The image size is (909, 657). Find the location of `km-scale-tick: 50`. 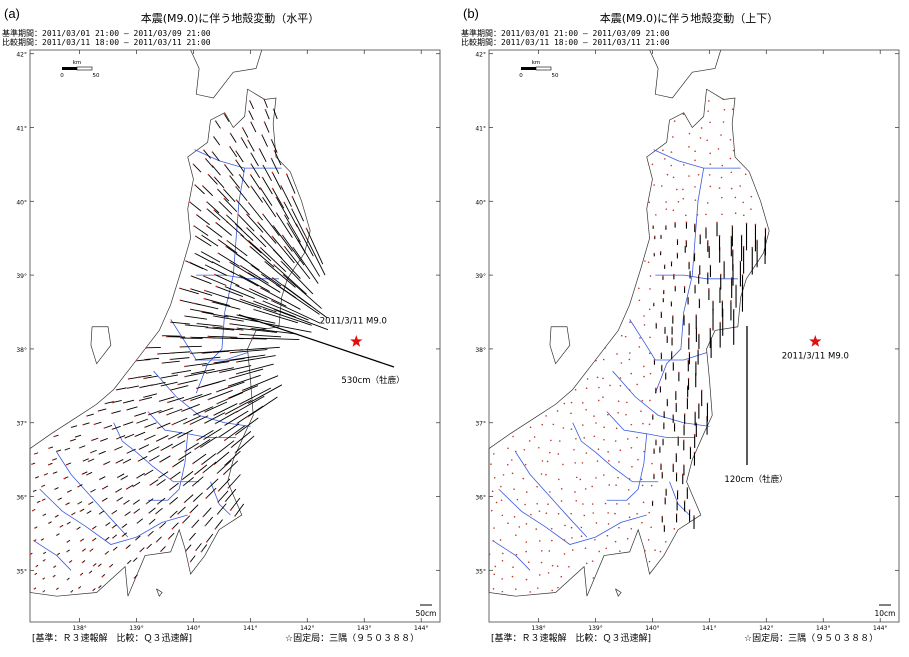

km-scale-tick: 50 is located at coordinates (96, 76).